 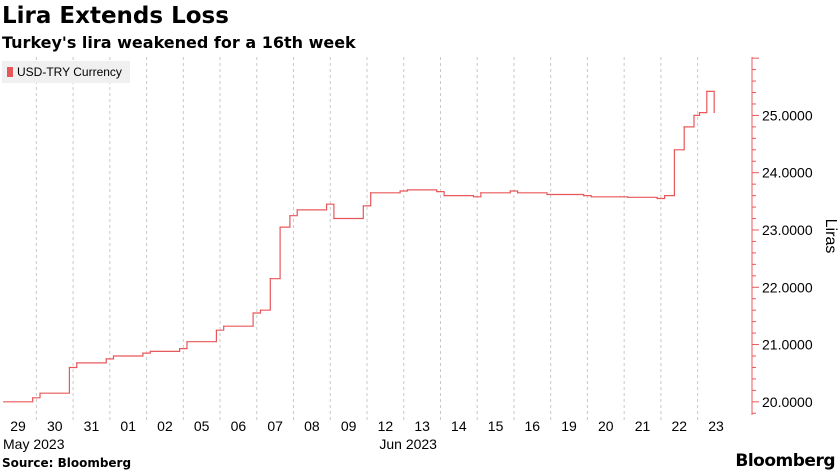 I want to click on legend-swatch, so click(x=10, y=72).